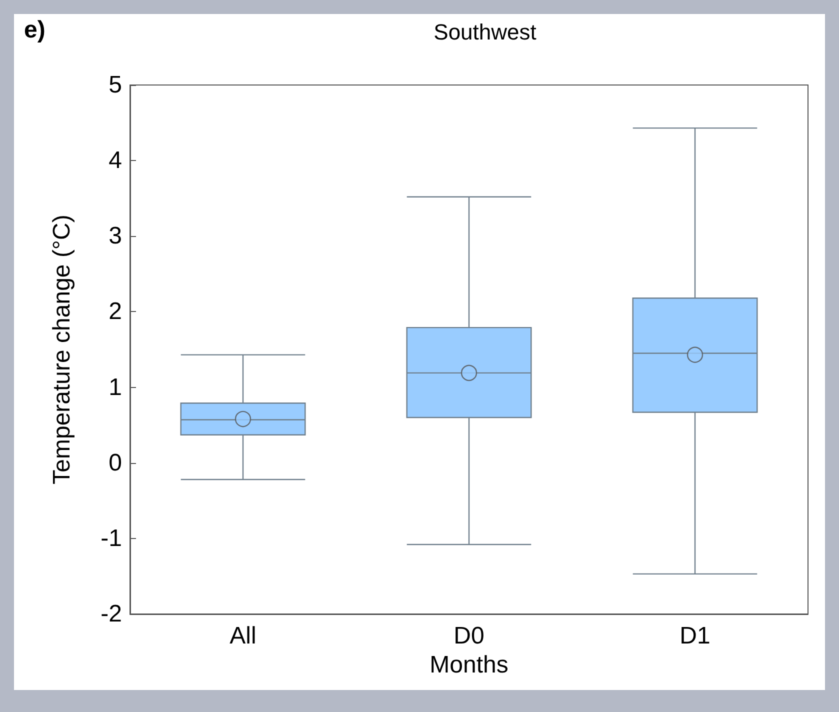  What do you see at coordinates (243, 636) in the screenshot?
I see `x-tick-label: All` at bounding box center [243, 636].